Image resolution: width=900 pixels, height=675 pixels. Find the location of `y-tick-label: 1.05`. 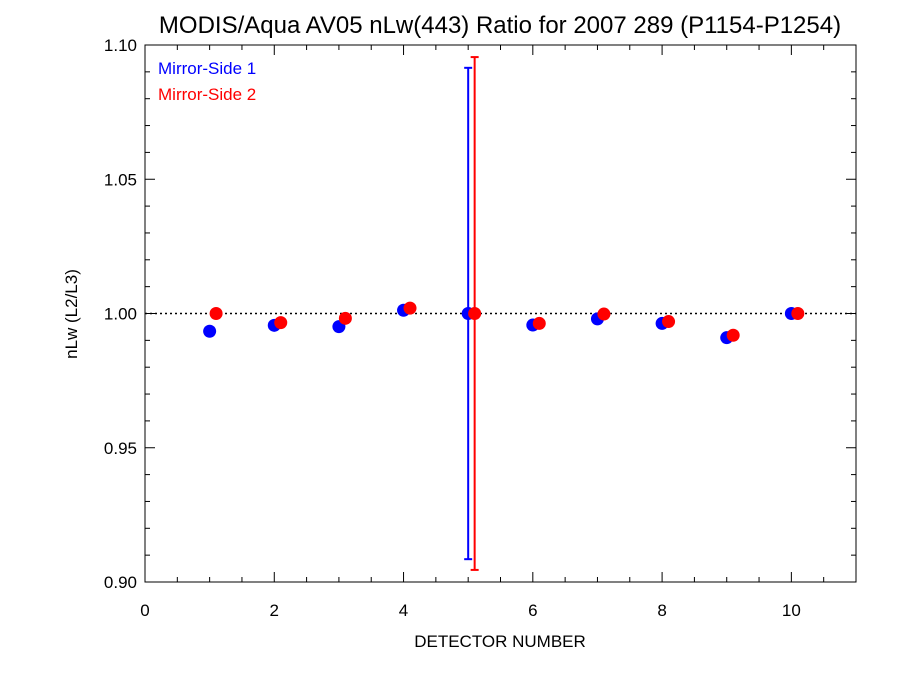

y-tick-label: 1.05 is located at coordinates (120, 179).